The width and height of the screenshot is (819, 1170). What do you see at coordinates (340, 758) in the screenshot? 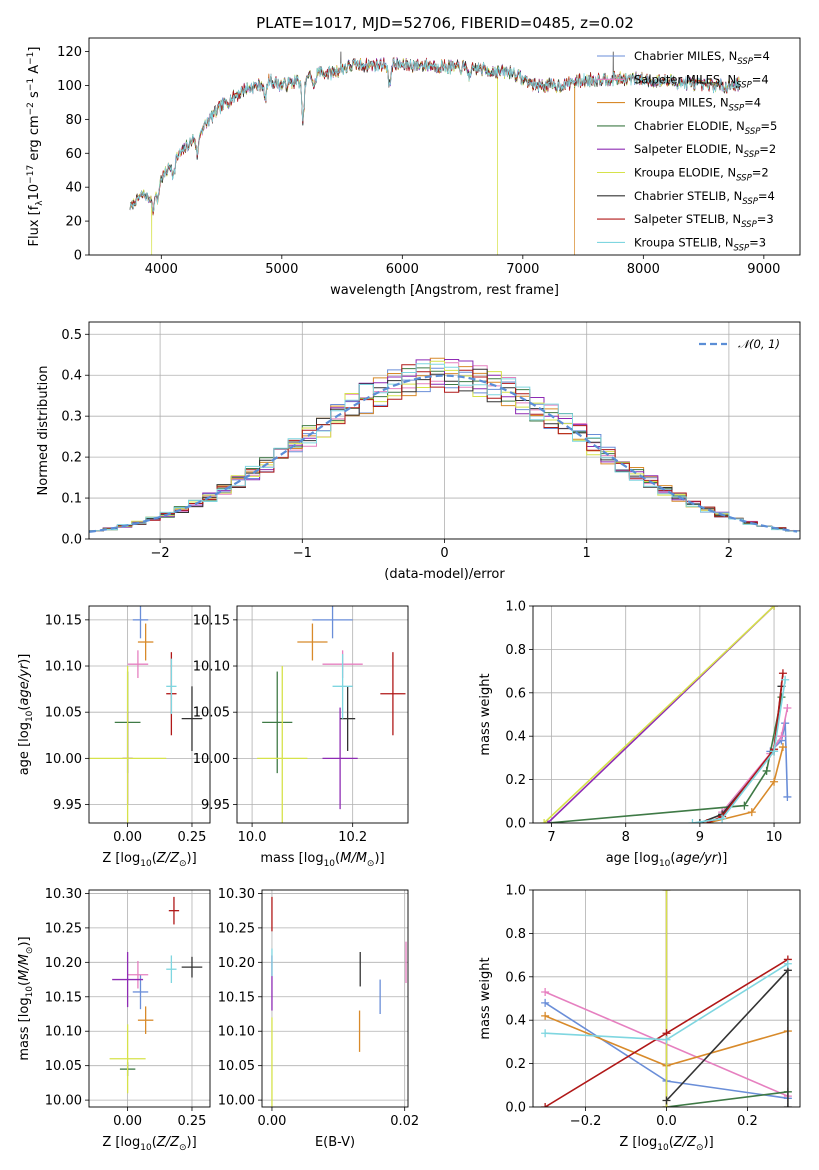
I see `errorbar-point-salpeter-elodie` at bounding box center [340, 758].